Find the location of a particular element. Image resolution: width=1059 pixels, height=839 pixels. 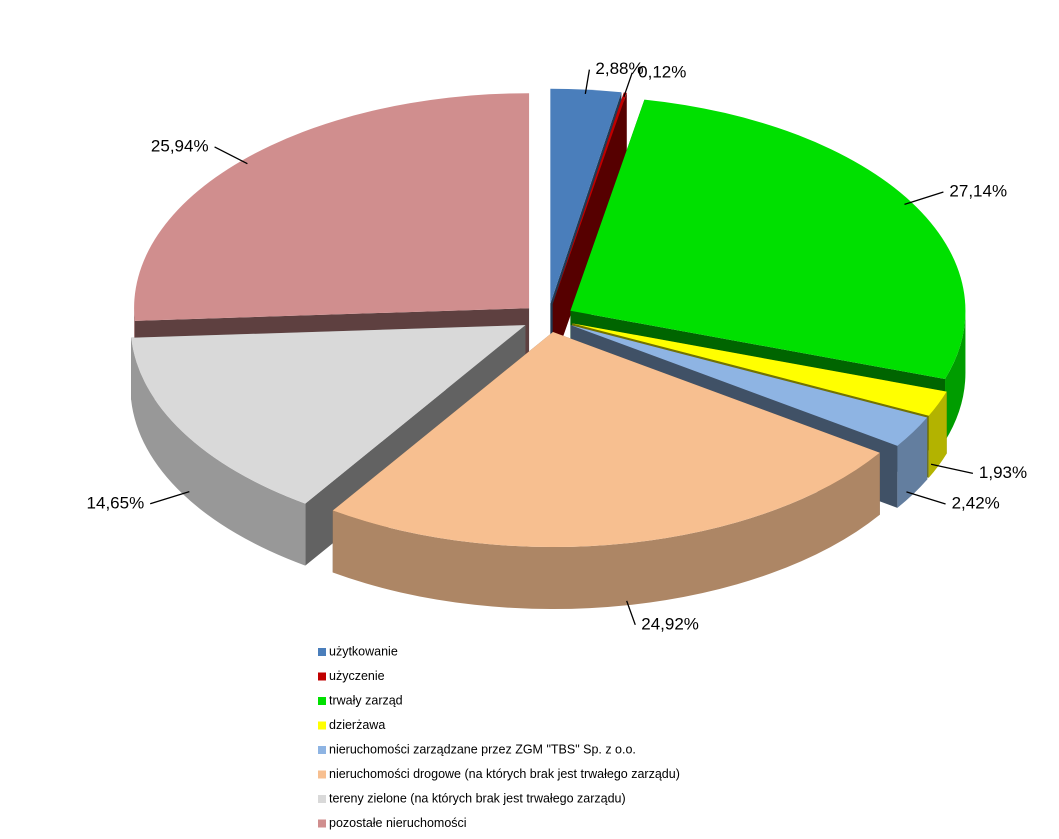

data-label: 25,94% is located at coordinates (180, 145).